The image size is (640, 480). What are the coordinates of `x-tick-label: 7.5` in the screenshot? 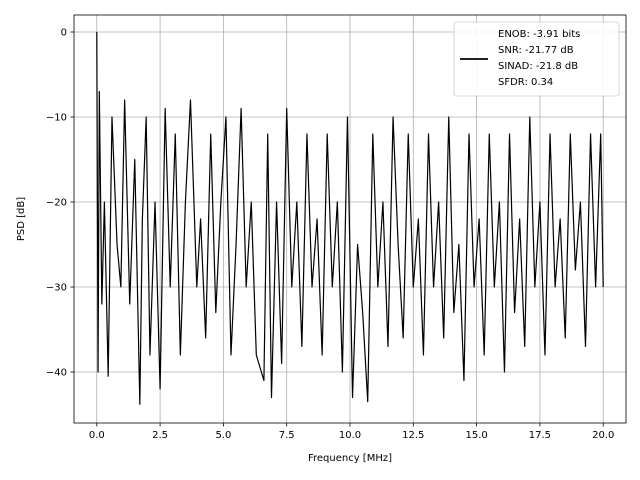 It's located at (287, 435).